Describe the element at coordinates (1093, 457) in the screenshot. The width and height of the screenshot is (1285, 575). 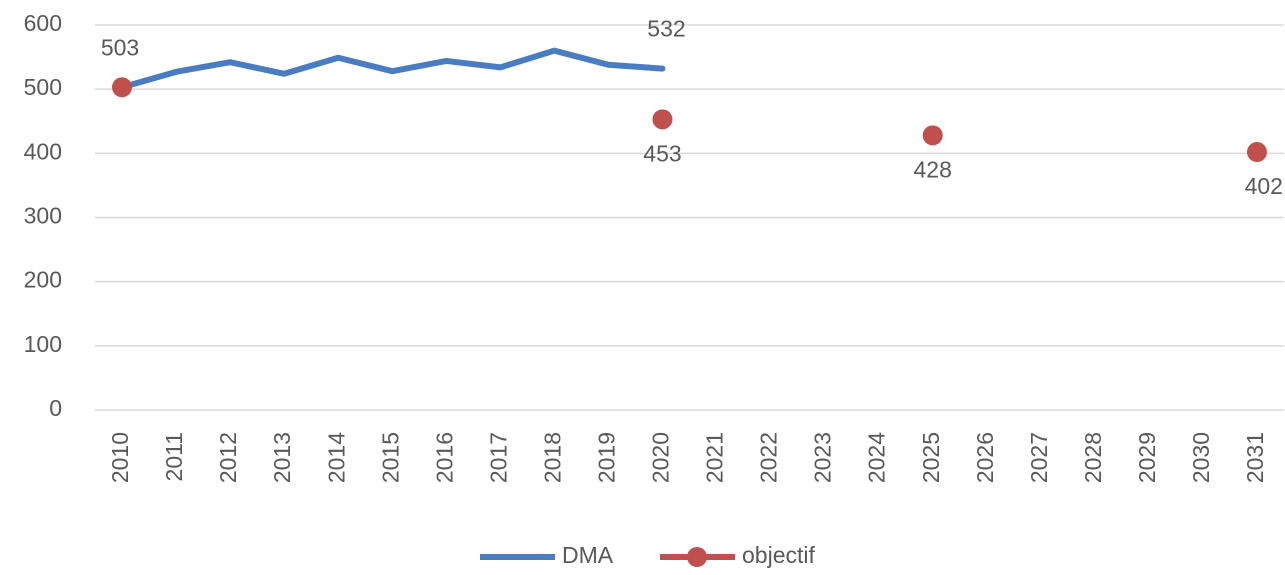
I see `x-tick-label: 2028` at that location.